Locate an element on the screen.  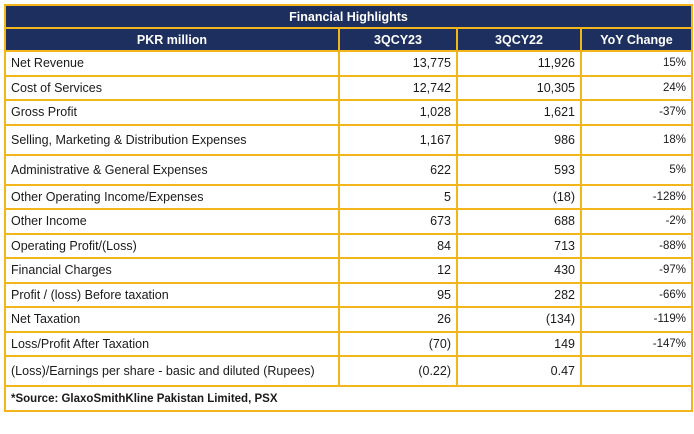
value-3qcy22: 1,621 is located at coordinates (519, 112).